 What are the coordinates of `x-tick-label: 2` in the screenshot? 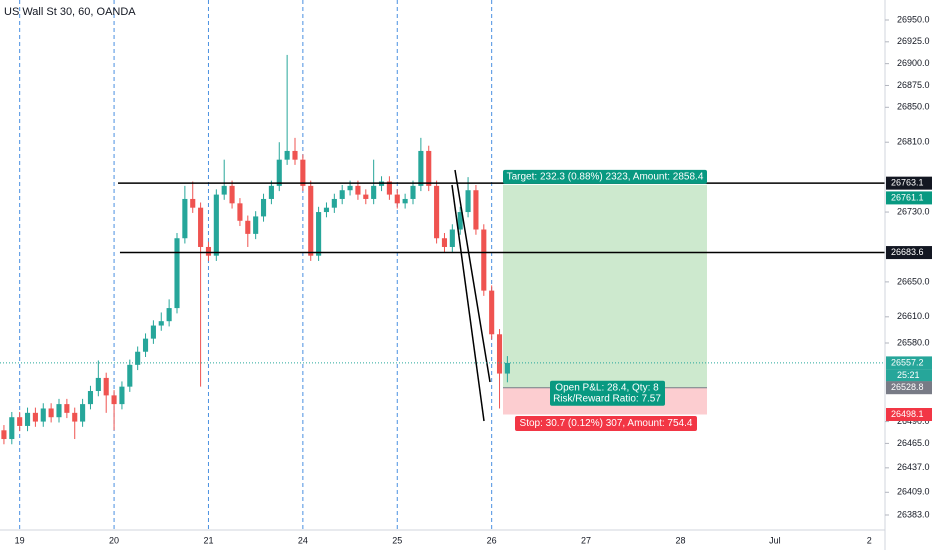 It's located at (869, 540).